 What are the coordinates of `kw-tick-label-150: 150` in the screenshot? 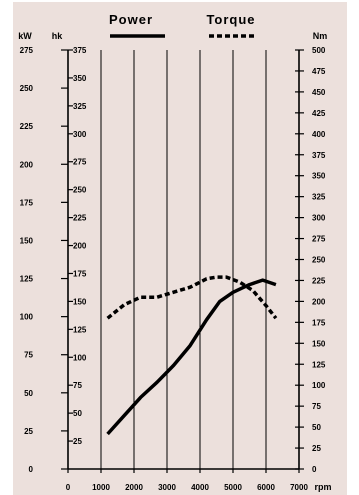 It's located at (27, 240).